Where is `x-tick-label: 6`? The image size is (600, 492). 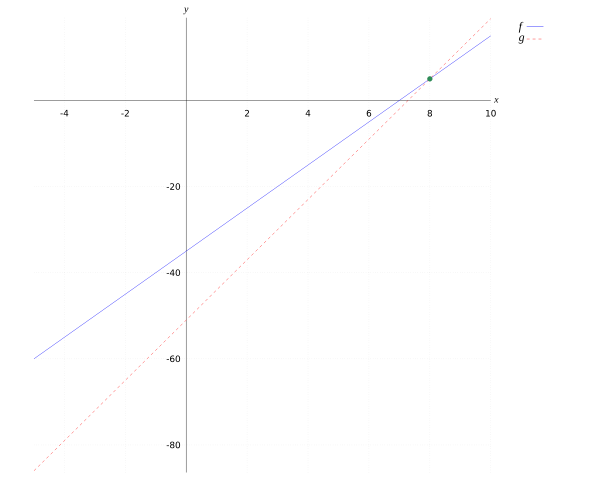 x-tick-label: 6 is located at coordinates (369, 113).